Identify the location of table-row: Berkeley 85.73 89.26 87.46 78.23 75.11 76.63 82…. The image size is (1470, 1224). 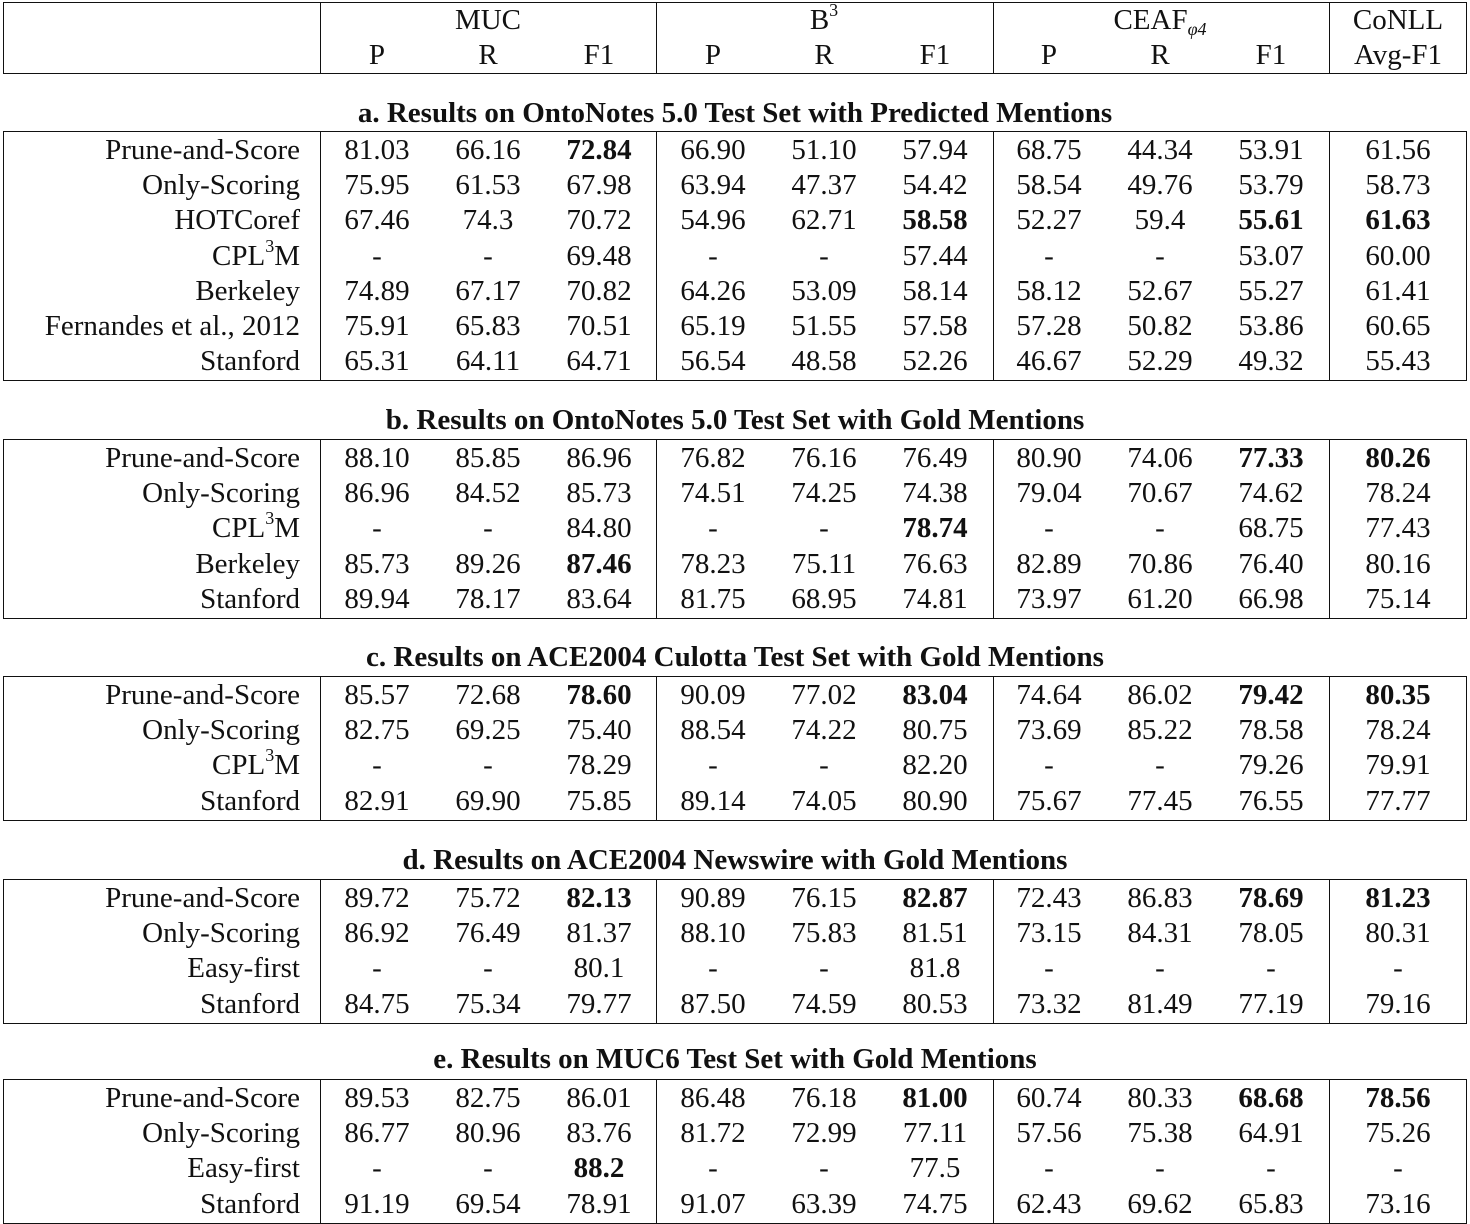
(735, 564).